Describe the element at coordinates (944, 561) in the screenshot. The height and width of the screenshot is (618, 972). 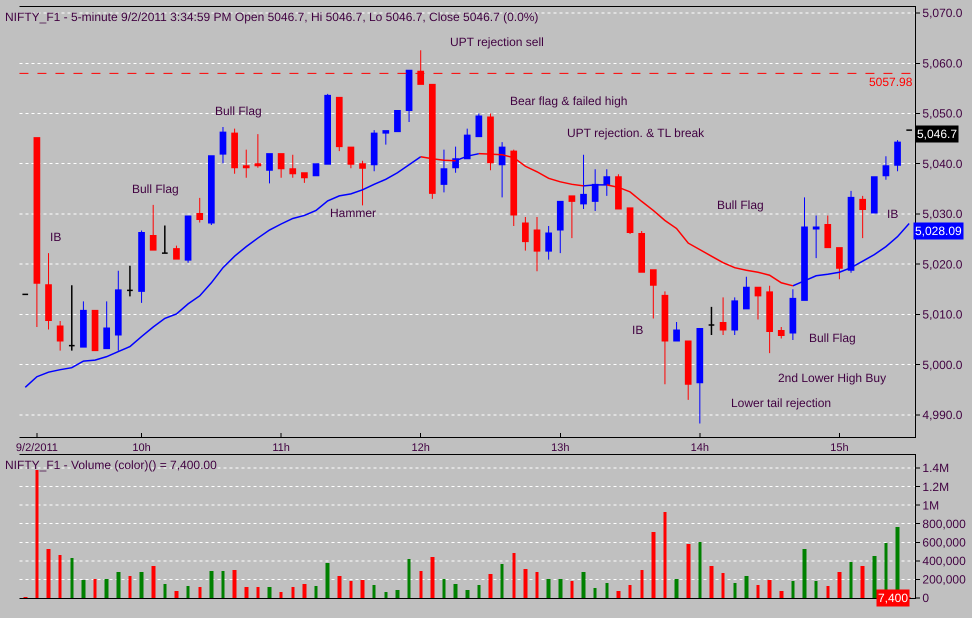
I see `y-tick-label: 400,000` at that location.